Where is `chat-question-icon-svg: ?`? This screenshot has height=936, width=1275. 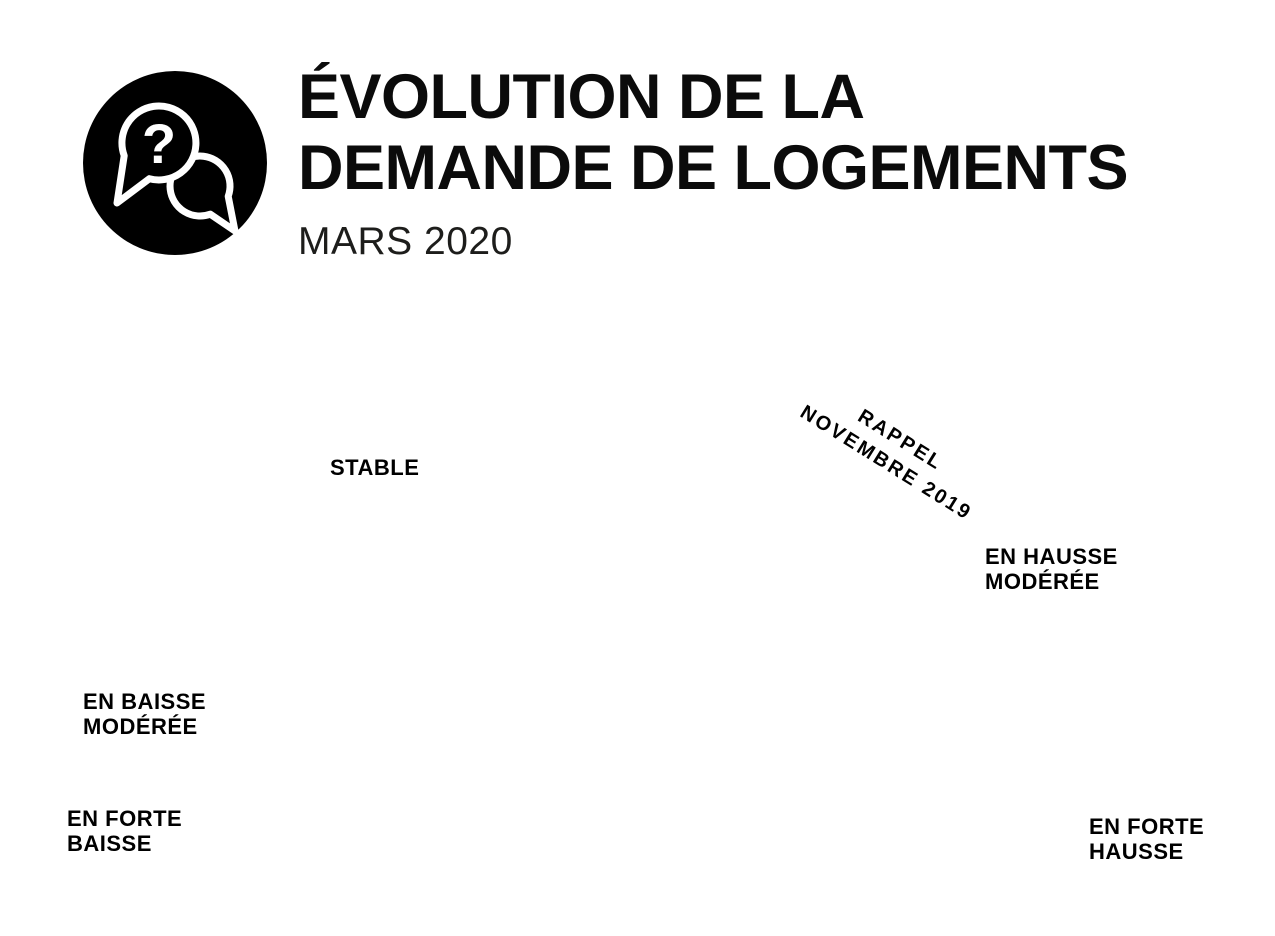 chat-question-icon-svg: ? is located at coordinates (175, 163).